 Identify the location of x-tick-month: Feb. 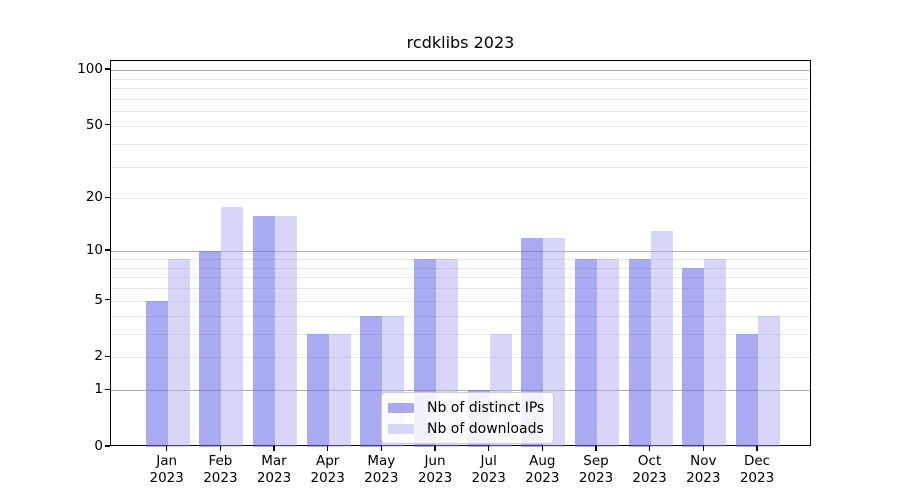
(220, 461).